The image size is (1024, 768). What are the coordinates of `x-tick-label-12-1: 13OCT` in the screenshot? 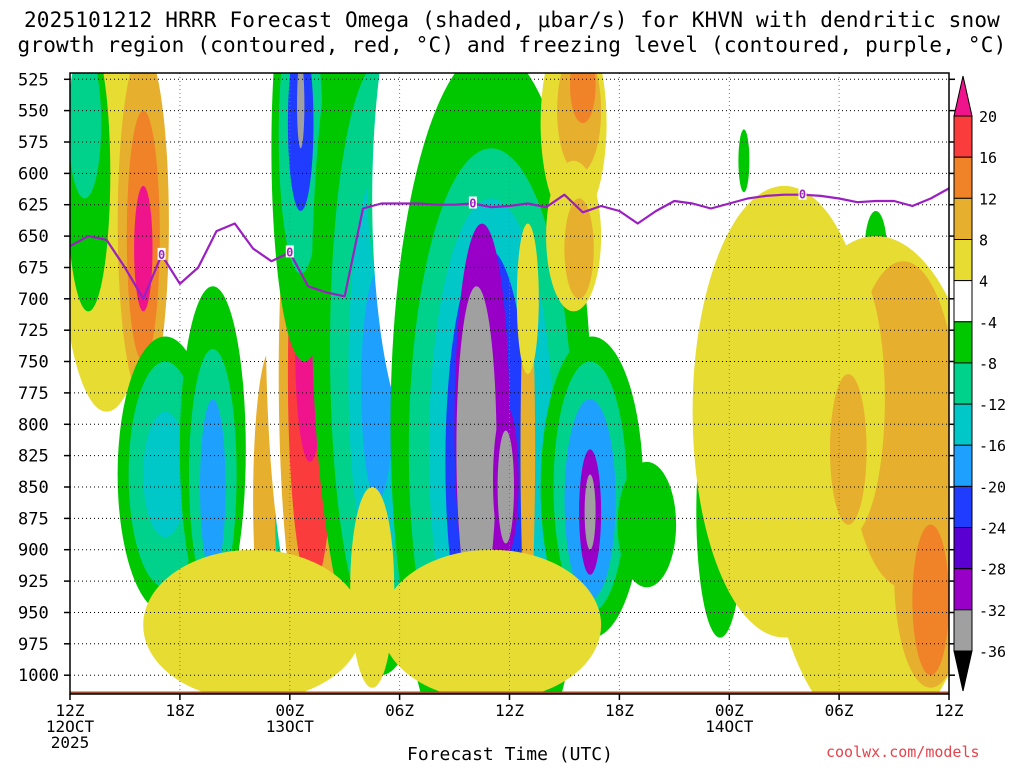 It's located at (290, 726).